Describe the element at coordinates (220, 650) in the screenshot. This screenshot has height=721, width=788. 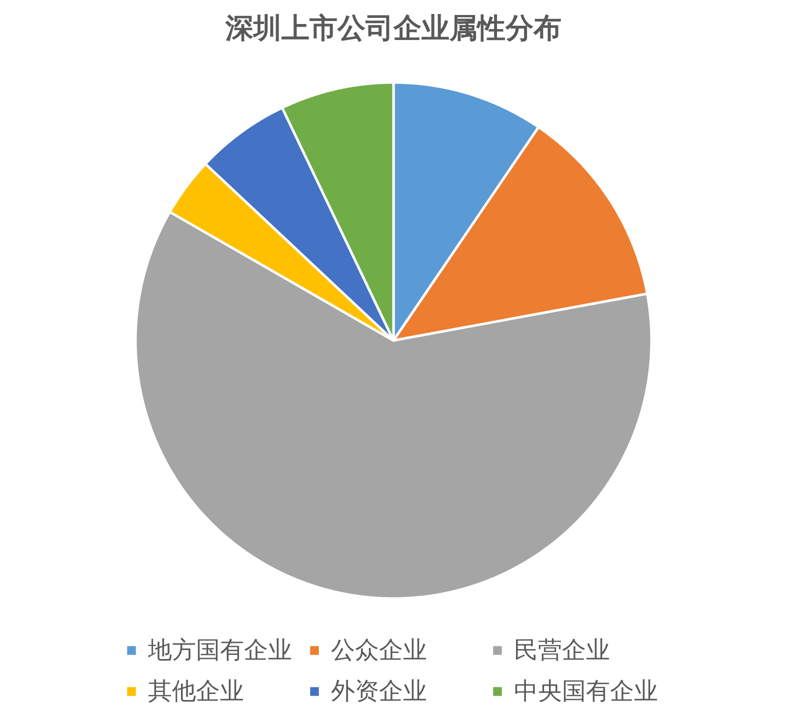
I see `legend-label: 地方国有企业` at that location.